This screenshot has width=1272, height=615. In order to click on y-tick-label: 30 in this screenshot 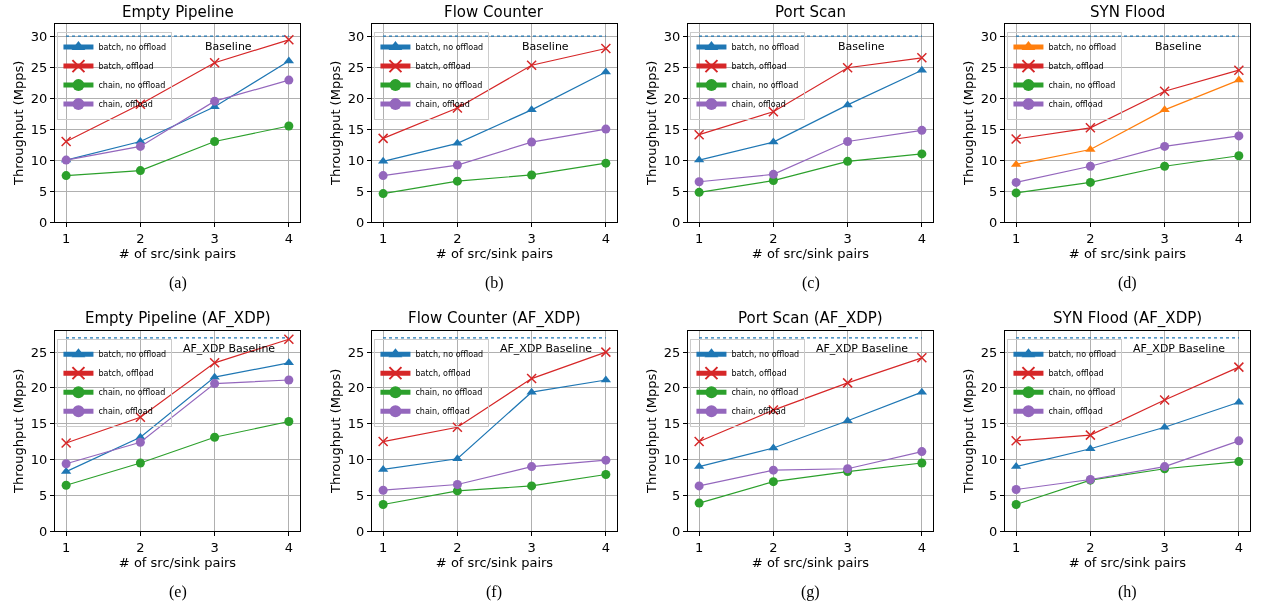, I will do `click(672, 36)`.